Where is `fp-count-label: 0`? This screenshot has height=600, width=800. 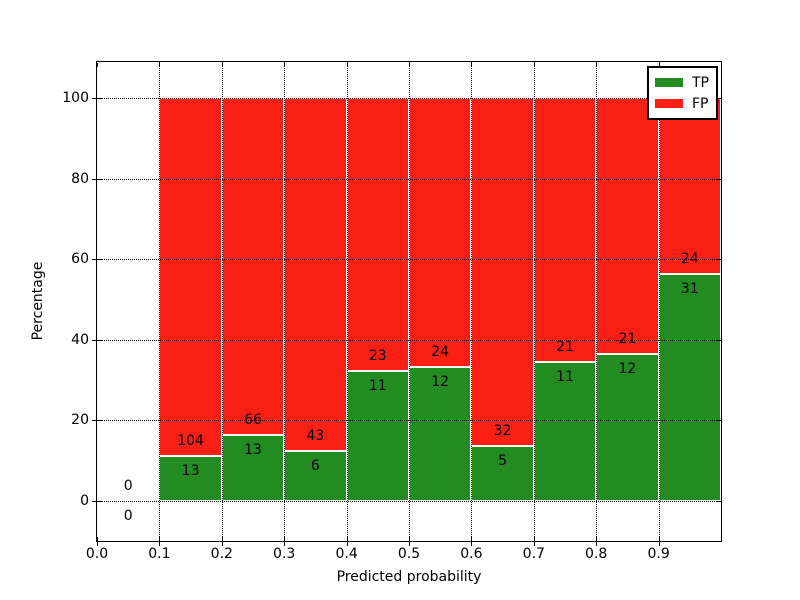
fp-count-label: 0 is located at coordinates (128, 485).